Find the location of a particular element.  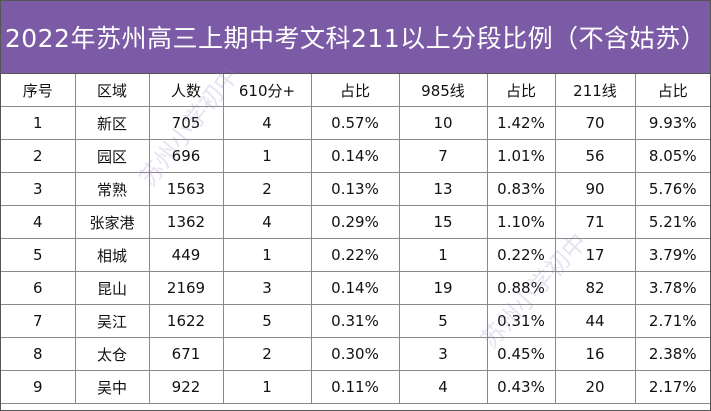

table-row: 2 园区 696 1 0.14% 7 1.01% 56 8.05% is located at coordinates (355, 156).